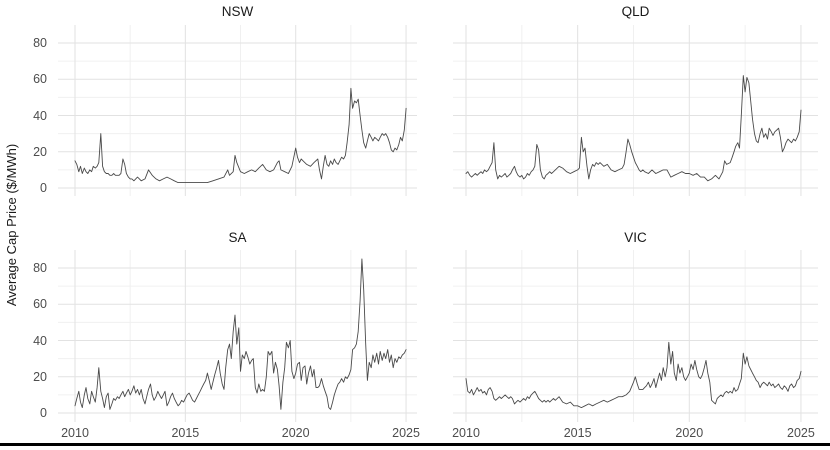 This screenshot has width=830, height=450. Describe the element at coordinates (237, 237) in the screenshot. I see `facet-title-sa: SA` at that location.